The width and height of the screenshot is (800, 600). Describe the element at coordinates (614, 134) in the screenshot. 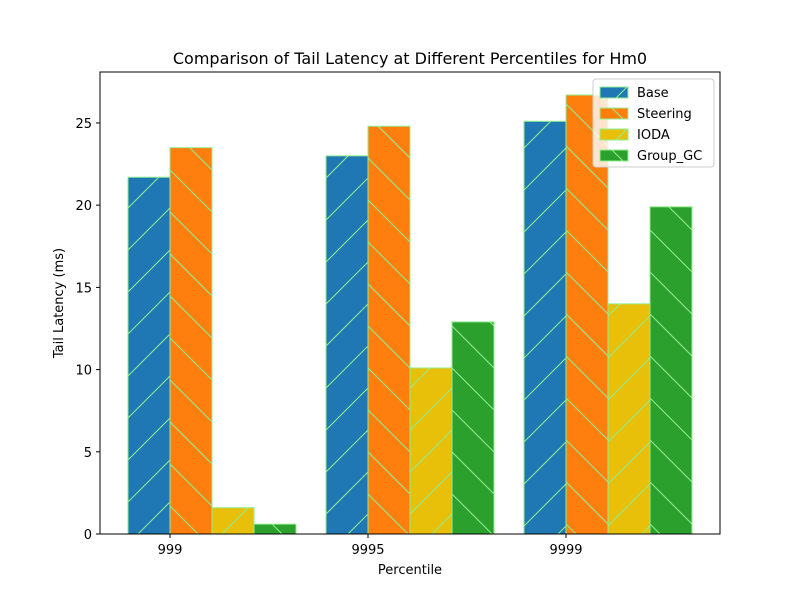

I see `legend-swatch-ioda` at that location.